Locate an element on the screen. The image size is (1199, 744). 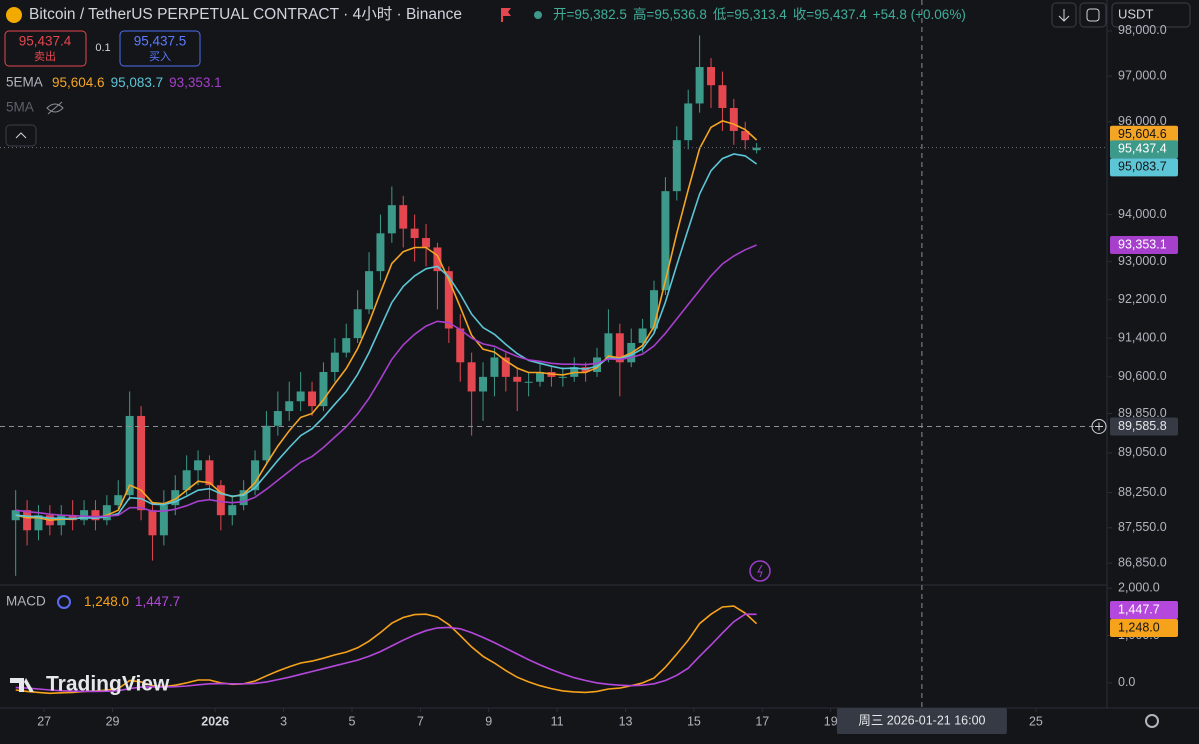
x-tick-label: 9 is located at coordinates (488, 721).